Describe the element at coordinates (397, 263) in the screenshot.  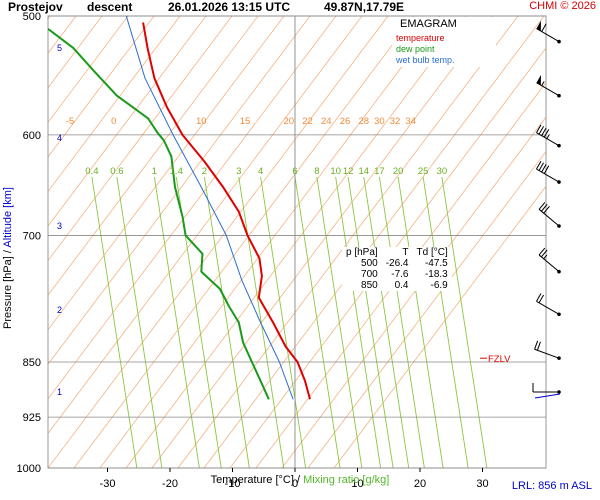
I see `table-row: 500 -26.4 -47.5` at that location.